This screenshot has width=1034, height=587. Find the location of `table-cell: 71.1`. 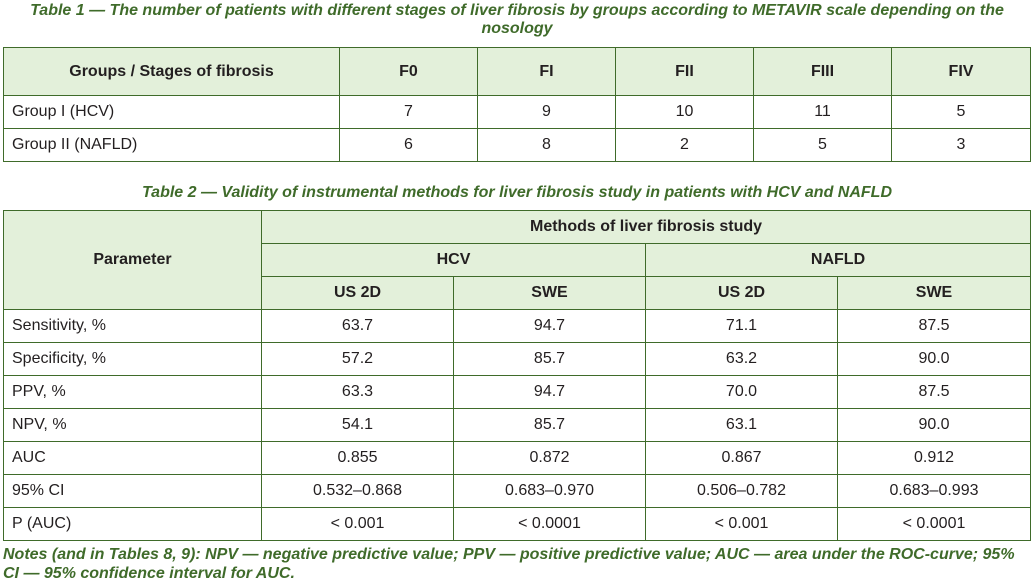

table-cell: 71.1 is located at coordinates (741, 326).